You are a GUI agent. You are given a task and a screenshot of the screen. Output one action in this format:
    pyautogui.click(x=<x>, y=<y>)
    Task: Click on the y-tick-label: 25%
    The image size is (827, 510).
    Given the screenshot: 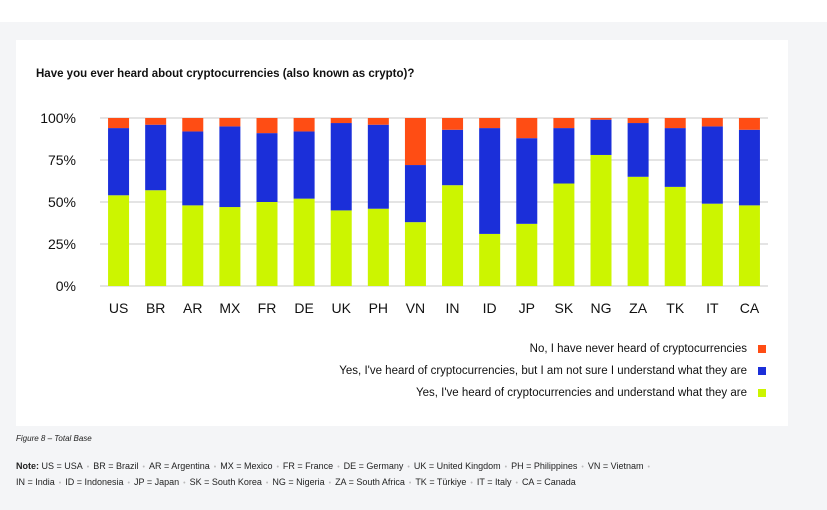 What is the action you would take?
    pyautogui.click(x=62, y=244)
    